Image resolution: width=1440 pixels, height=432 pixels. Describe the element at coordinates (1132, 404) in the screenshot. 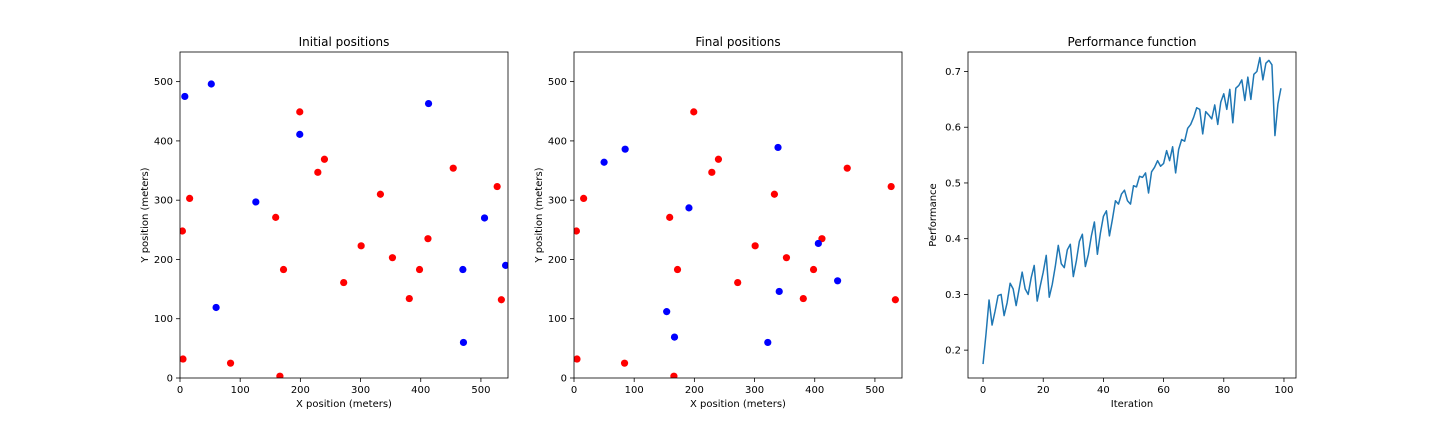

I see `x-axis-label: Iteration` at that location.